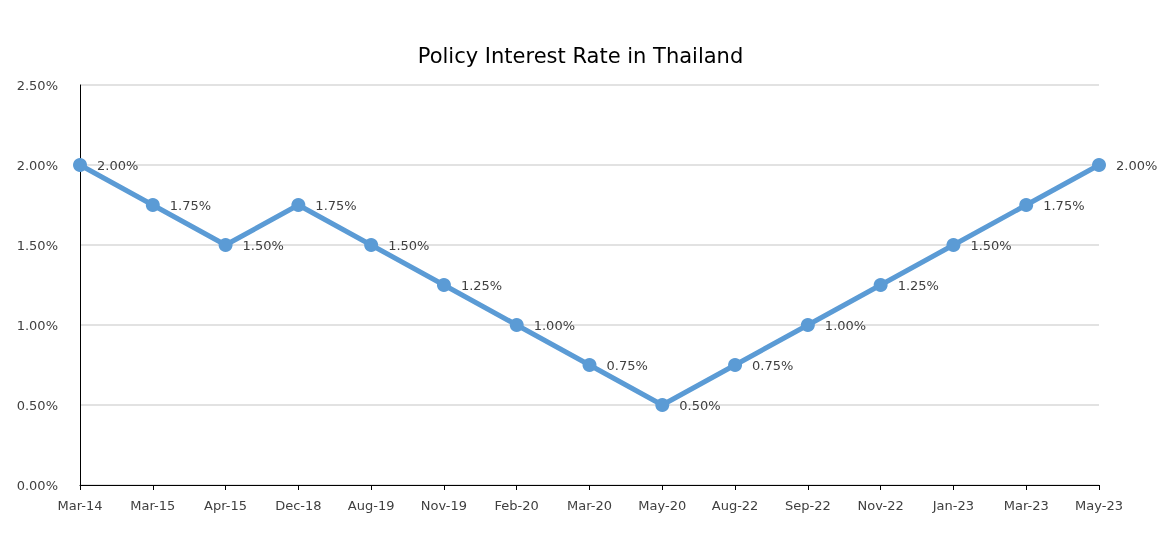  Describe the element at coordinates (1099, 505) in the screenshot. I see `x-tick-label: May-23` at that location.